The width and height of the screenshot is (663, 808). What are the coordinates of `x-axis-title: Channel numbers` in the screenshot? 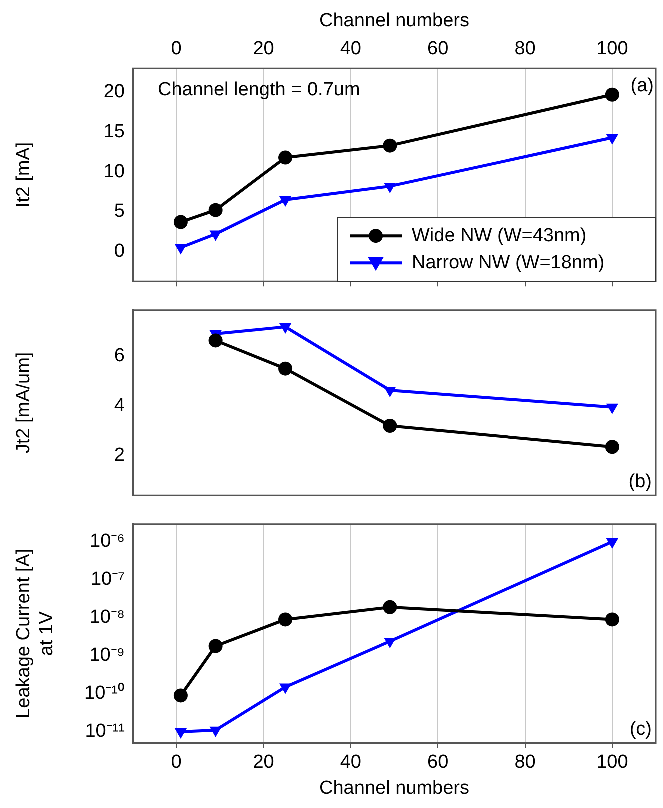 It's located at (395, 788).